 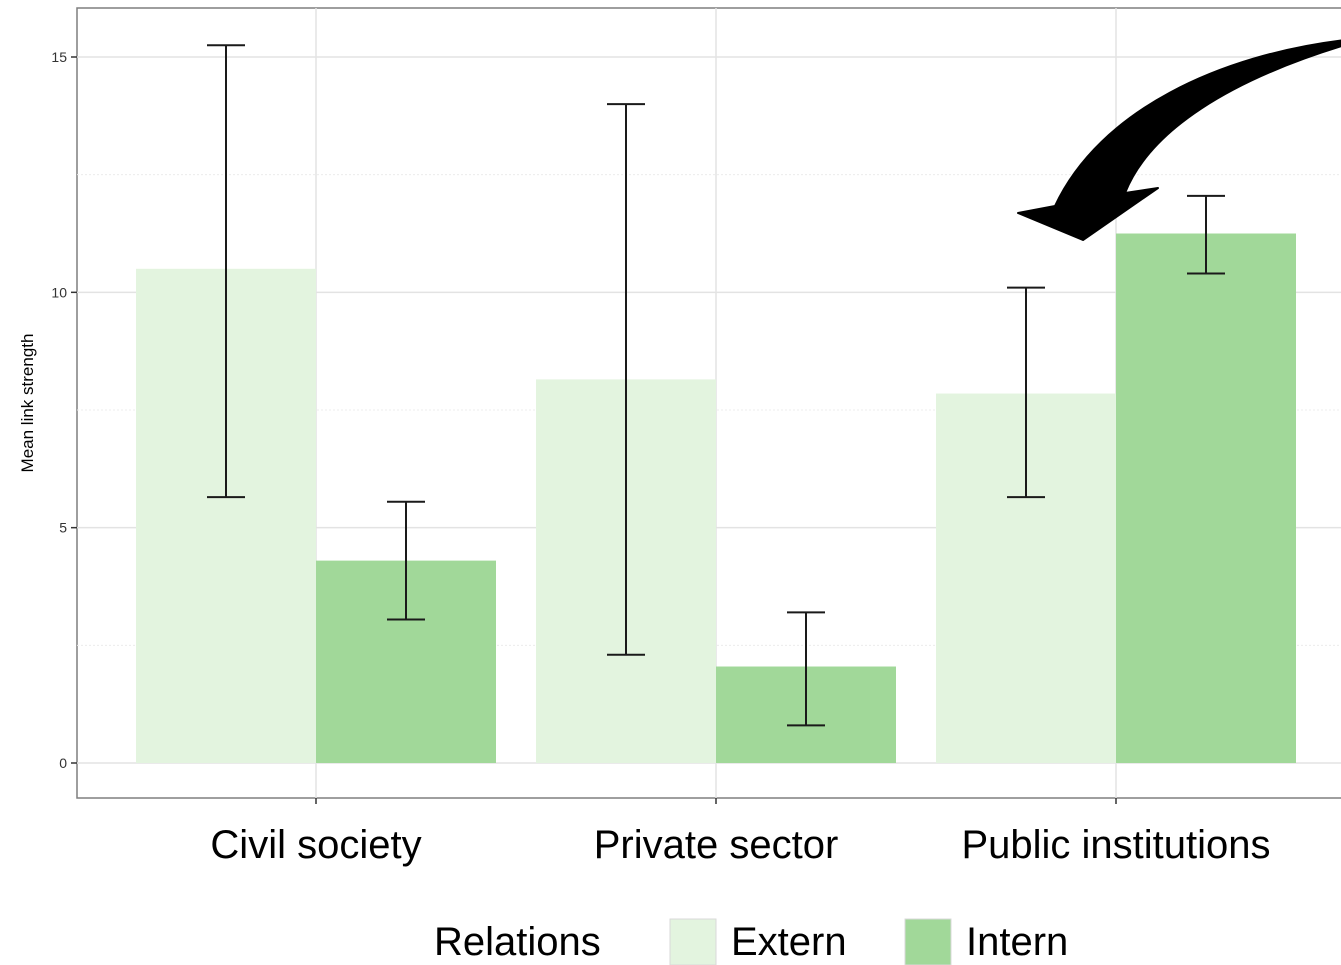 What do you see at coordinates (928, 941) in the screenshot?
I see `legend-swatch-intern` at bounding box center [928, 941].